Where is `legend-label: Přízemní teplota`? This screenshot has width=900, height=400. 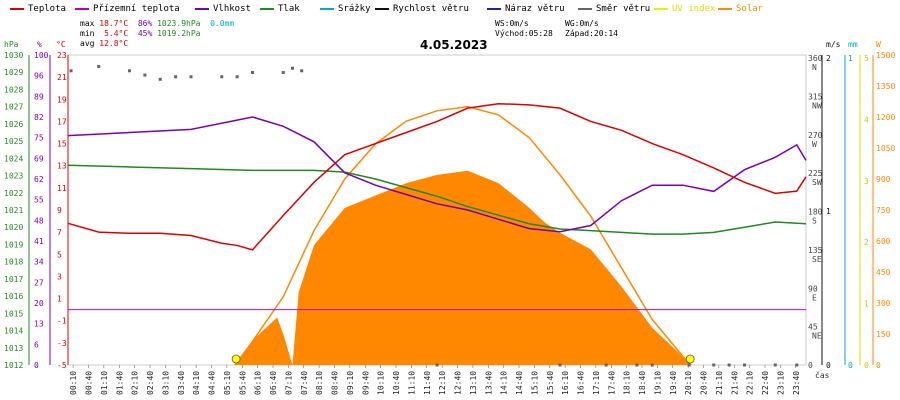 legend-label: Přízemní teplota is located at coordinates (136, 9).